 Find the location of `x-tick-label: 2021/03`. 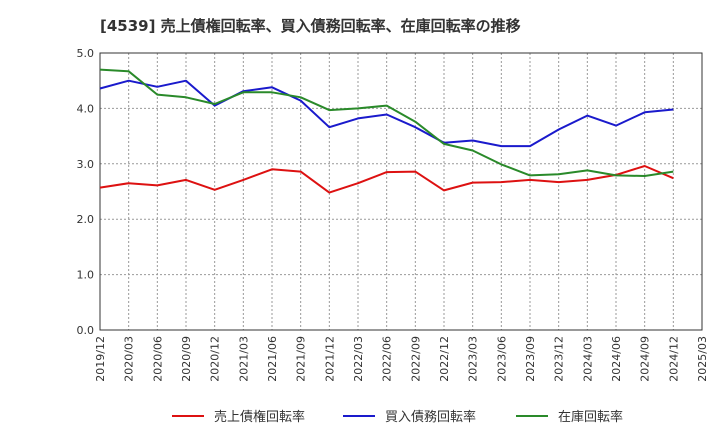

x-tick-label: 2021/03 is located at coordinates (243, 359).